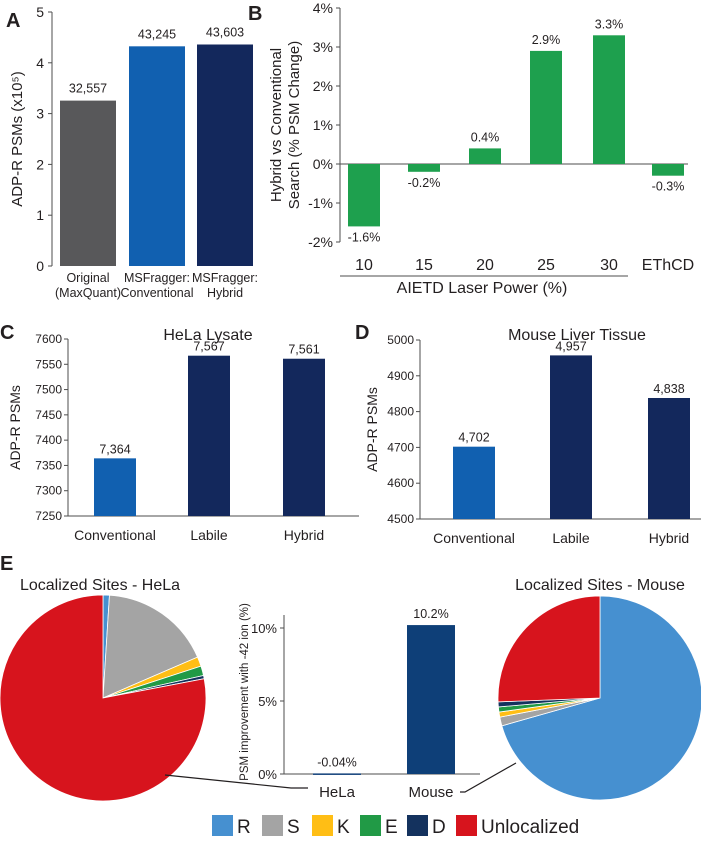 This screenshot has width=701, height=841. Describe the element at coordinates (571, 538) in the screenshot. I see `category-label: Labile` at that location.